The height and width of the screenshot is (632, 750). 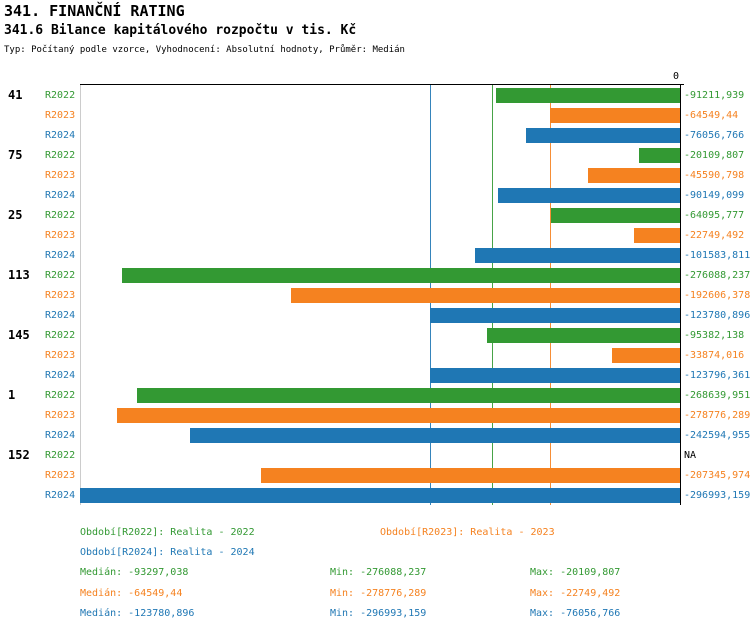 I want to click on value-152-r2022: NA, so click(x=690, y=455).